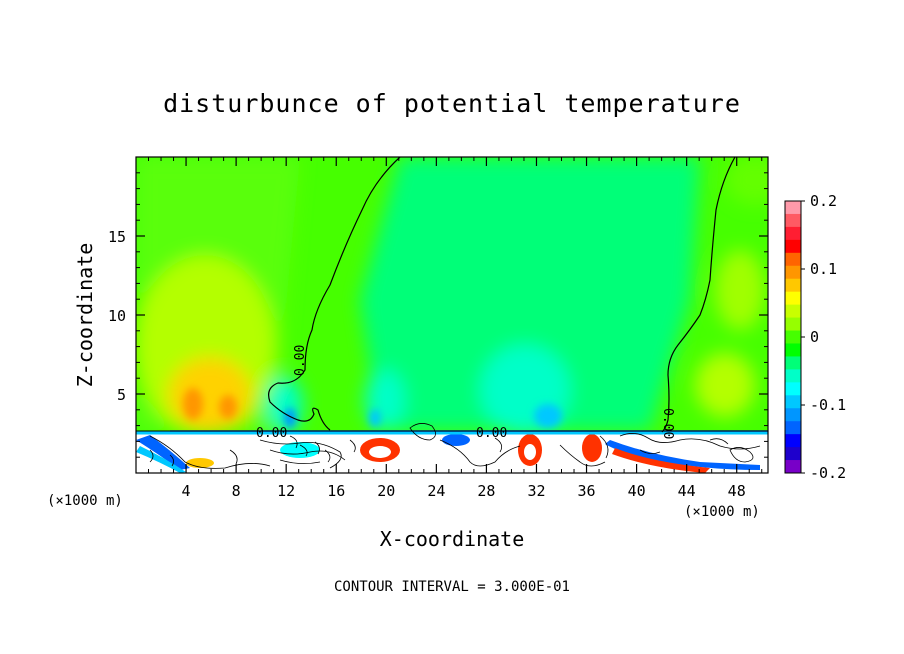 Image resolution: width=904 pixels, height=654 pixels. What do you see at coordinates (486, 491) in the screenshot?
I see `x-tick-label: 28` at bounding box center [486, 491].